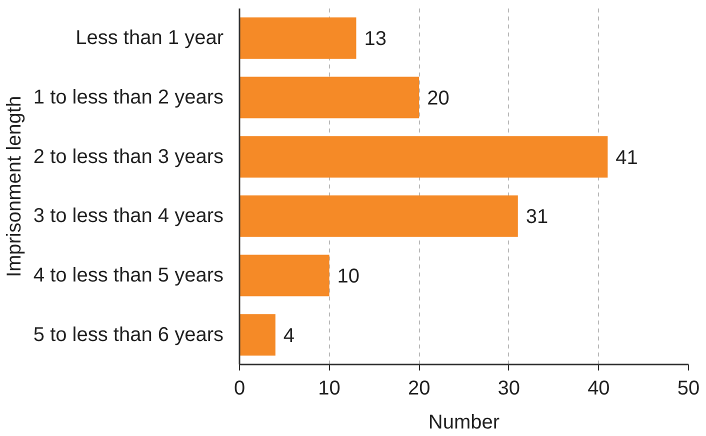  Describe the element at coordinates (150, 38) in the screenshot. I see `y-tick-label: Less than 1 year` at that location.